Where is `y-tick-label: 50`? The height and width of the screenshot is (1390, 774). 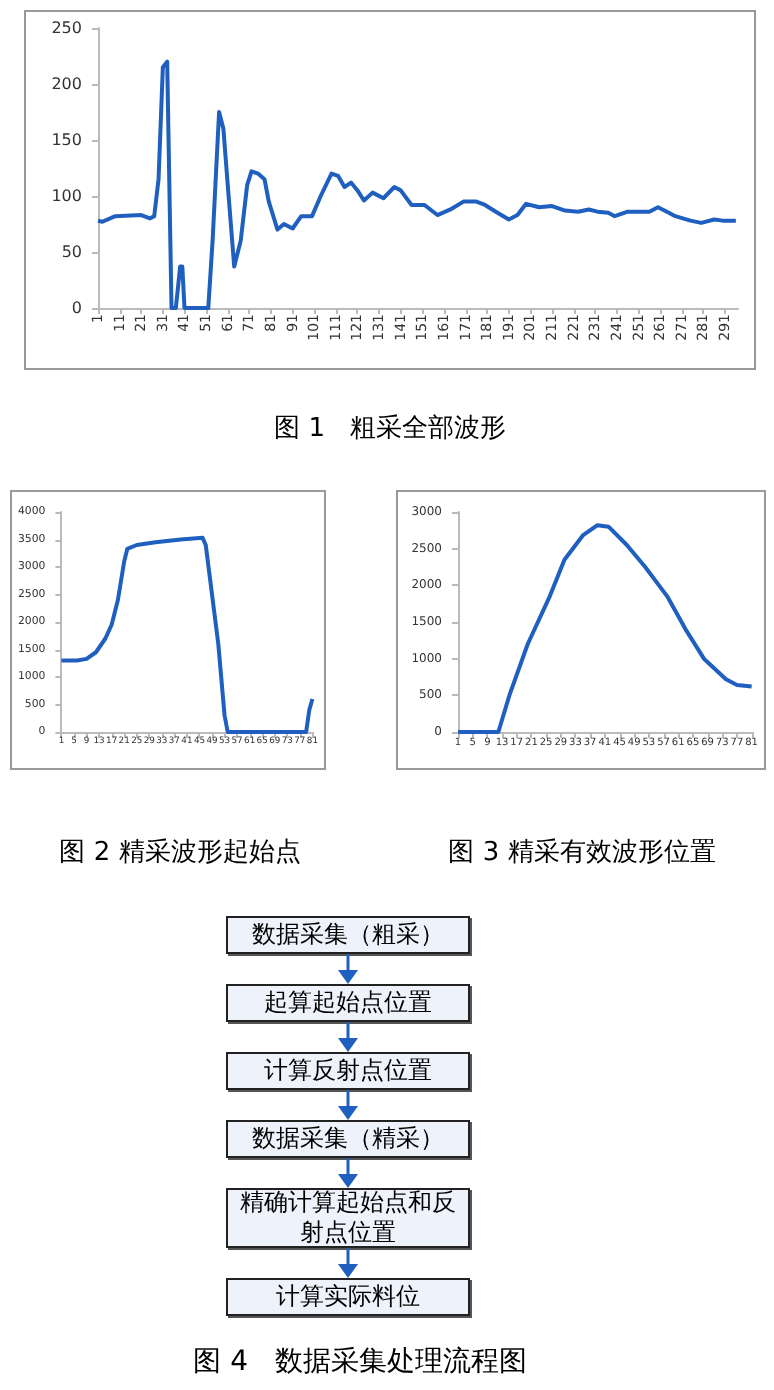 y-tick-label: 50 is located at coordinates (71, 252).